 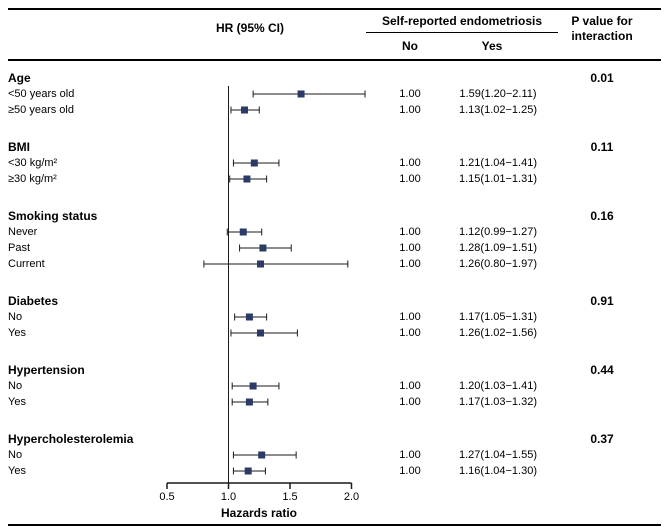 I want to click on bottom-rule, so click(x=334, y=525).